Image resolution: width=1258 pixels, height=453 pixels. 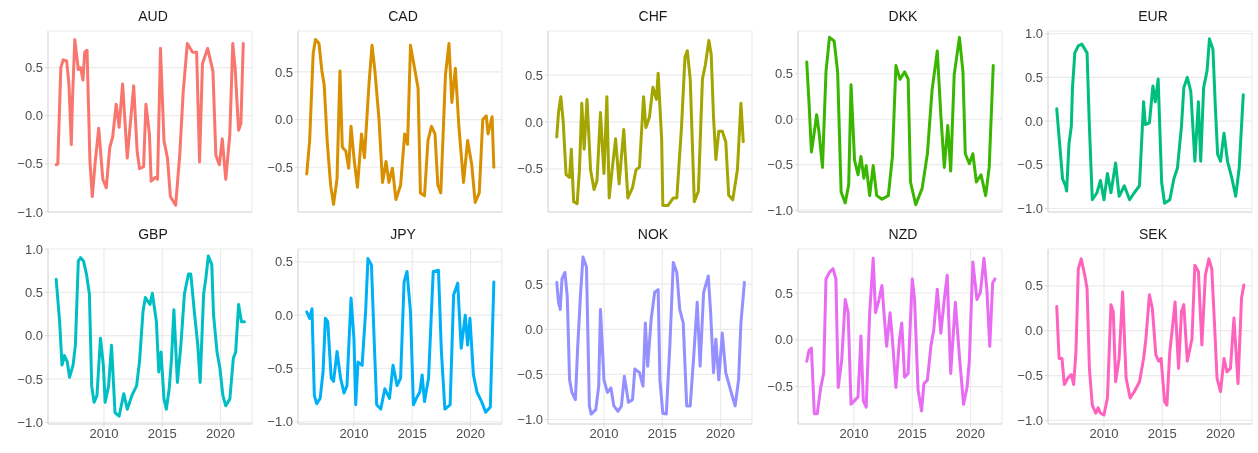 I want to click on chart-title: NOK, so click(x=653, y=235).